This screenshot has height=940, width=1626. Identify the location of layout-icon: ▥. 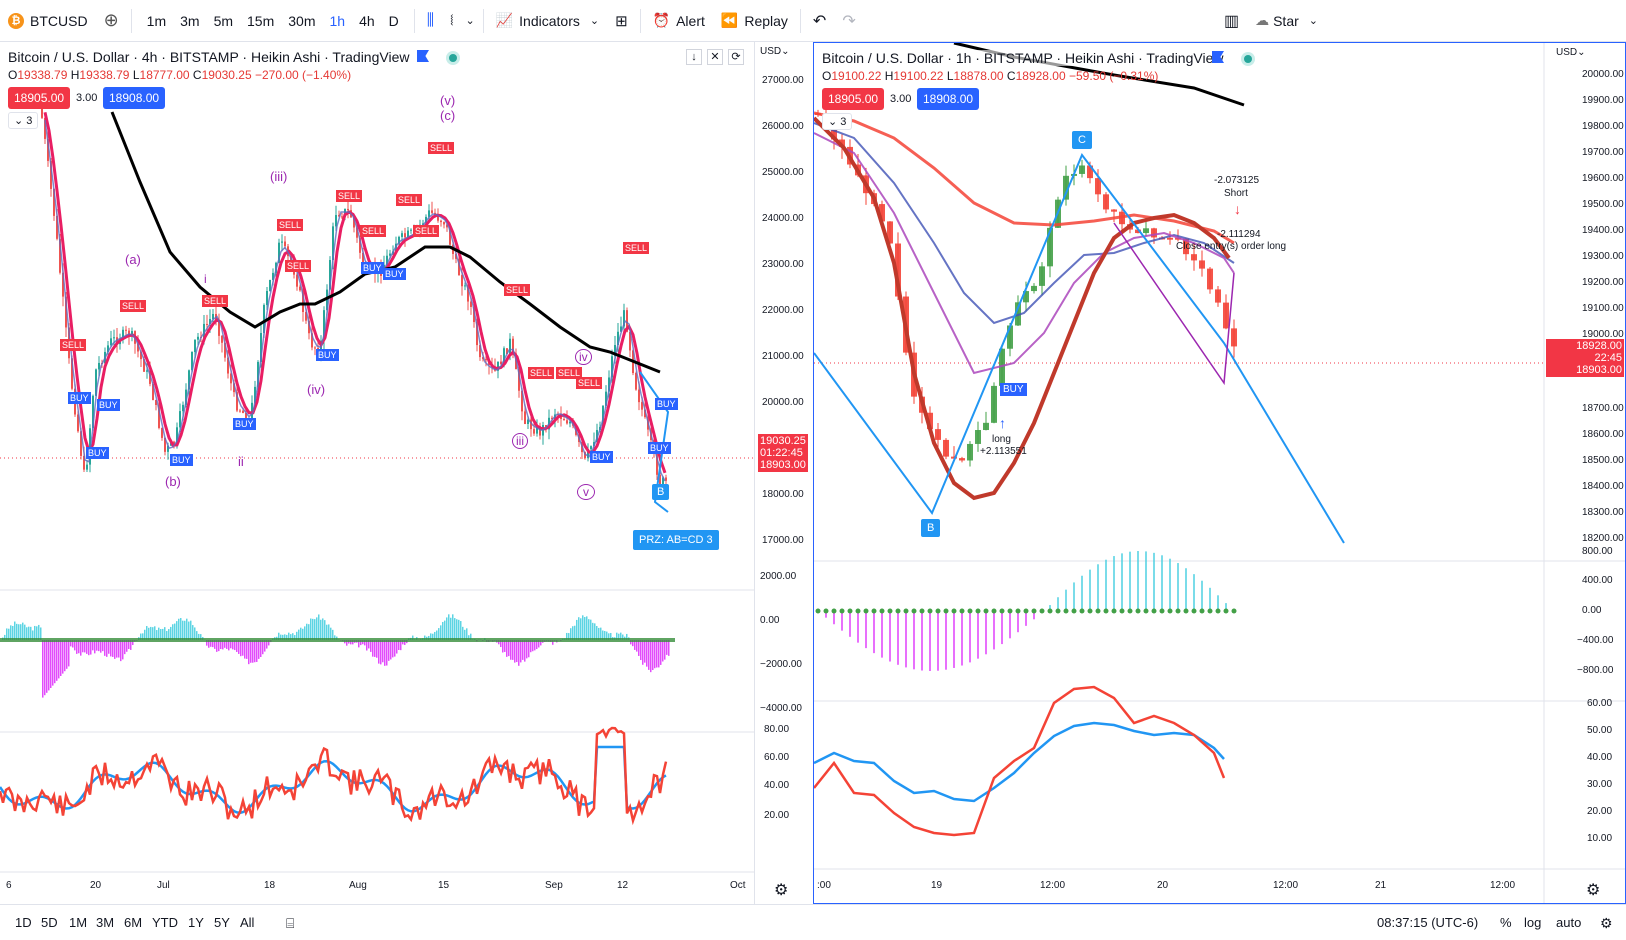
(1231, 21).